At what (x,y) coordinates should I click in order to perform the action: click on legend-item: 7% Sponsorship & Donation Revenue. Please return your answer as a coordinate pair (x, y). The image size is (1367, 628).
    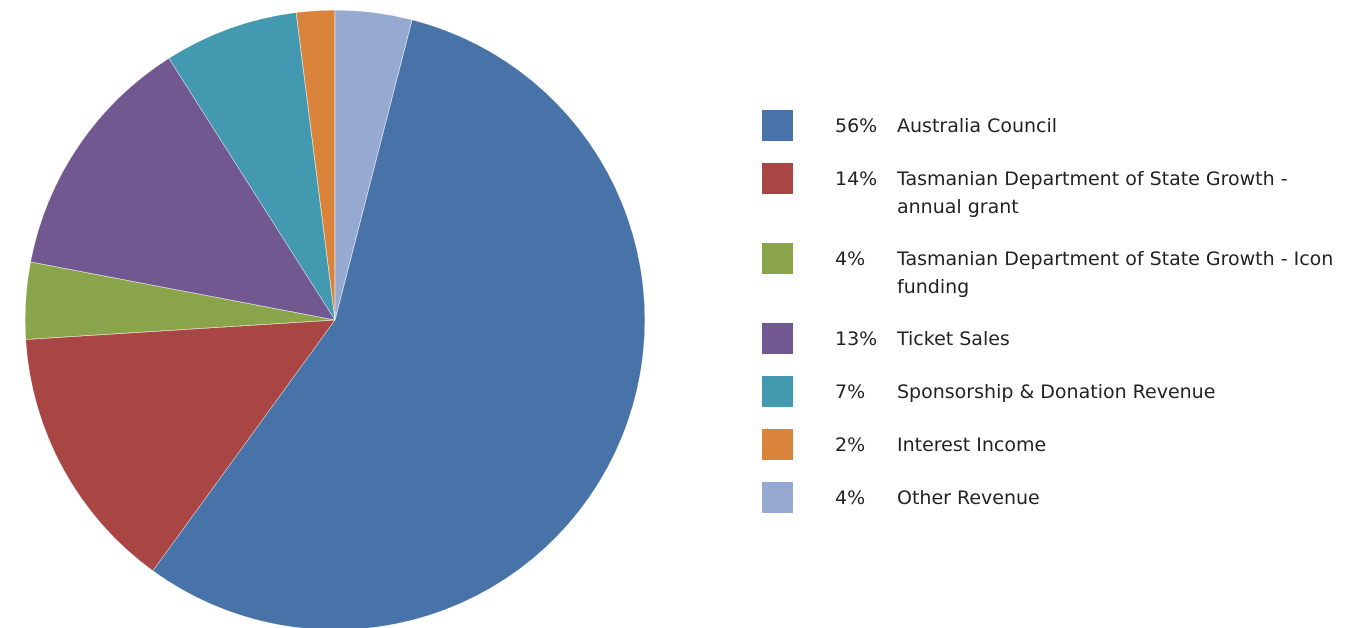
    Looking at the image, I should click on (1049, 391).